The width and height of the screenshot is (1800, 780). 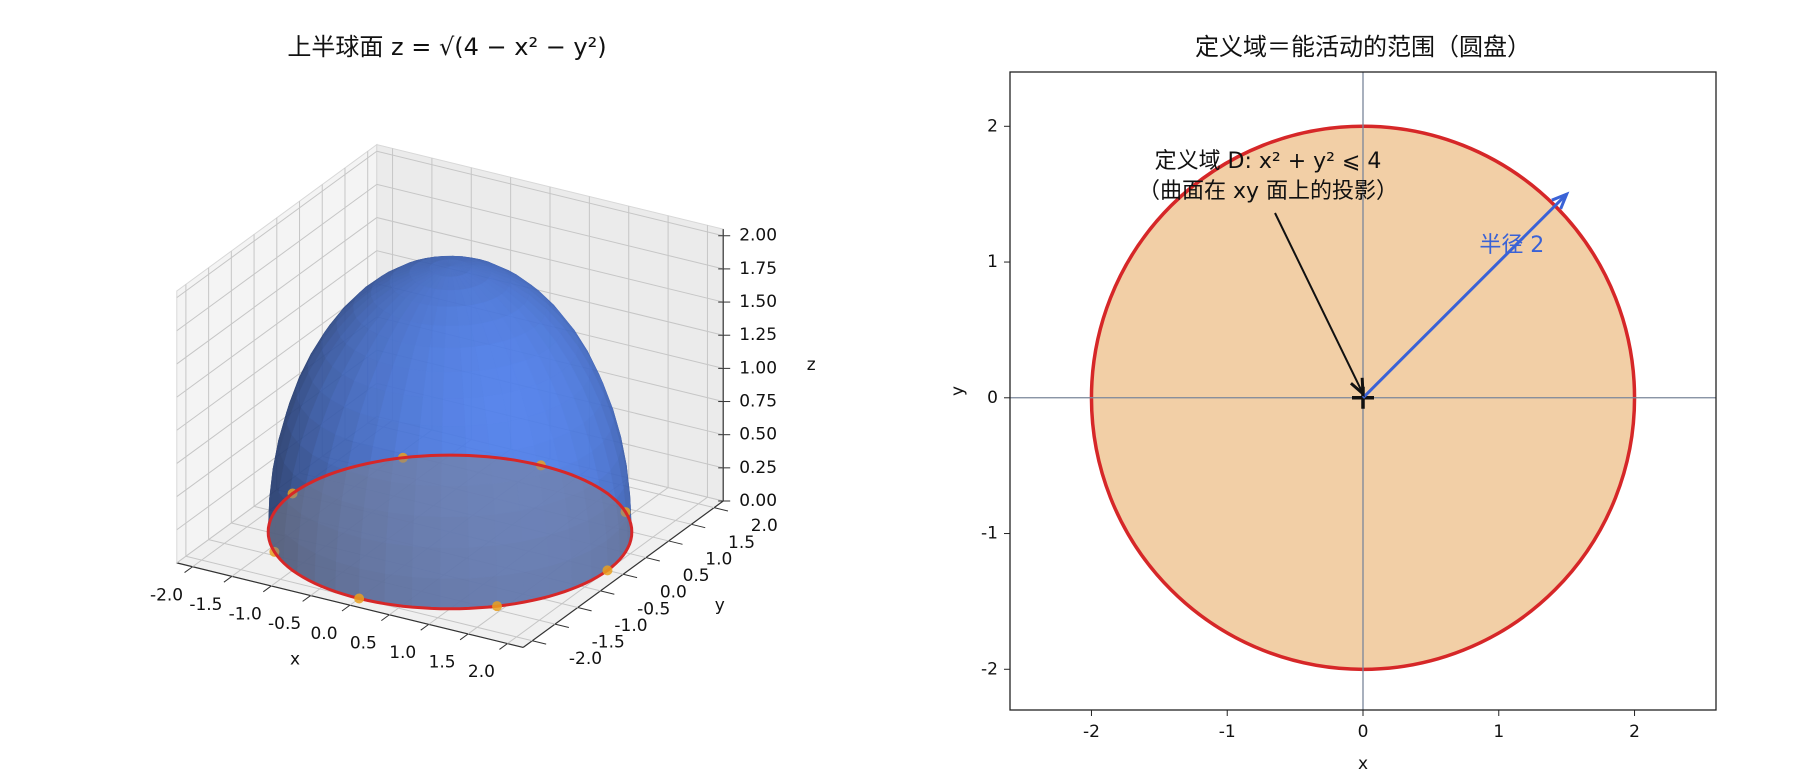 What do you see at coordinates (1464, 296) in the screenshot?
I see `radius-arrow` at bounding box center [1464, 296].